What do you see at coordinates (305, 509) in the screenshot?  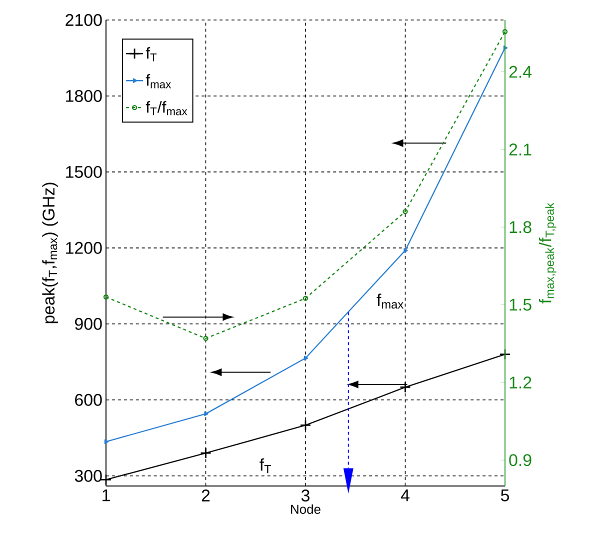 I see `x-axis-title: Node` at bounding box center [305, 509].